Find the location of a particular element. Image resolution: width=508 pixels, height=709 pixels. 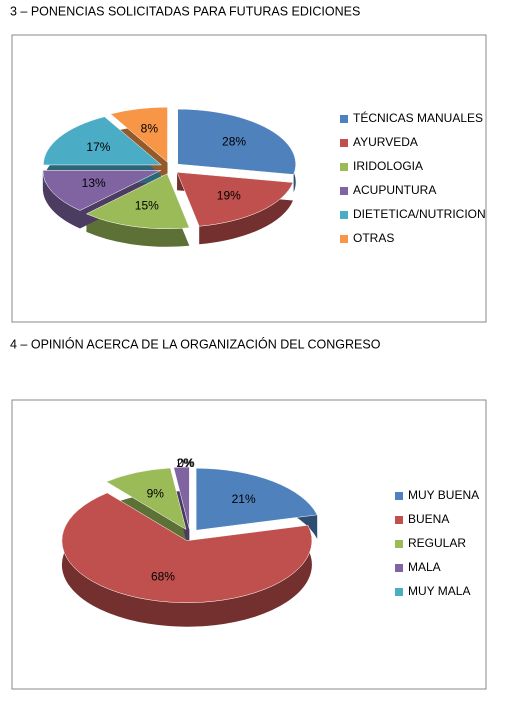

data-label: 15% is located at coordinates (147, 206).